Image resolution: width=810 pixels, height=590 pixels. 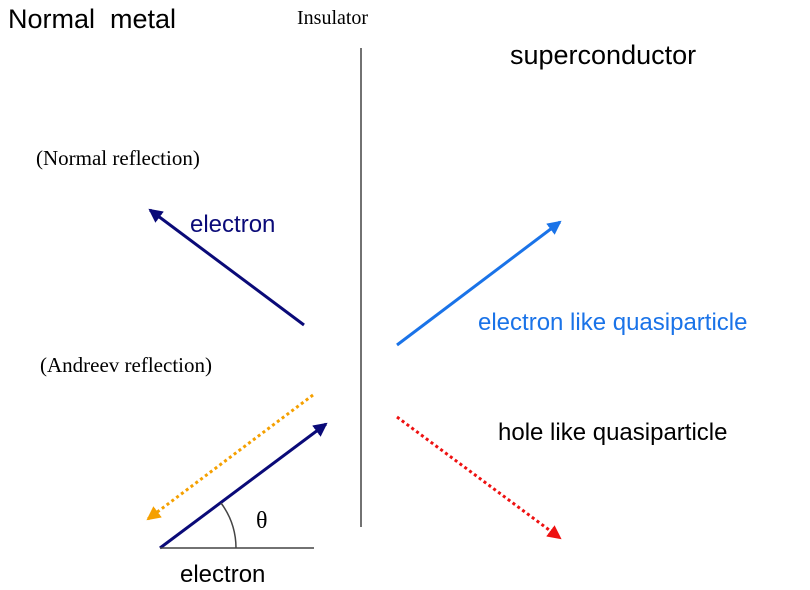 What do you see at coordinates (332, 18) in the screenshot?
I see `insulator-label: Insulator` at bounding box center [332, 18].